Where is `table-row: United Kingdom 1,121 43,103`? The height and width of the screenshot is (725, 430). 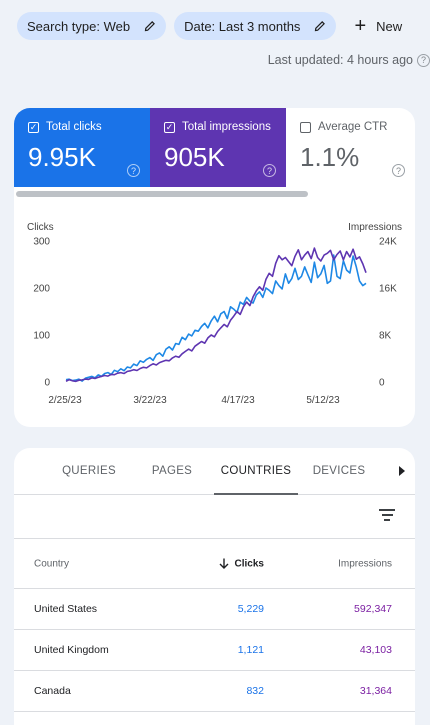 table-row: United Kingdom 1,121 43,103 is located at coordinates (214, 650).